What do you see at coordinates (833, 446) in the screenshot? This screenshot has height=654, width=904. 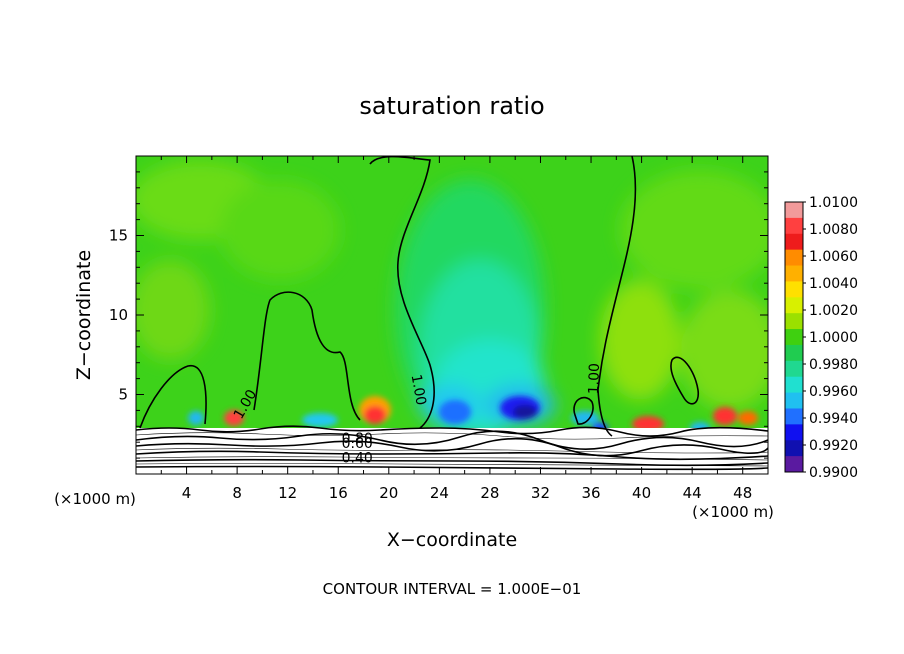 I see `colorbar-label: 0.9920` at bounding box center [833, 446].